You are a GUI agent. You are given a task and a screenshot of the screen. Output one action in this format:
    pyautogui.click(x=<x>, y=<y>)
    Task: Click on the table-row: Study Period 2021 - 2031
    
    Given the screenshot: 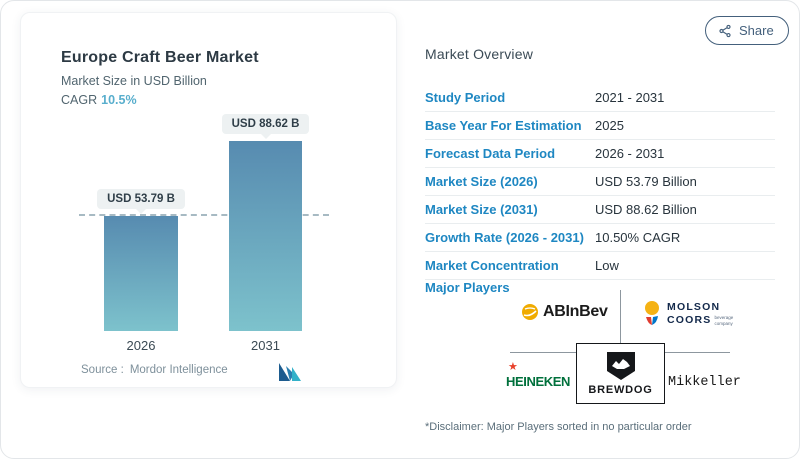 What is the action you would take?
    pyautogui.click(x=600, y=98)
    